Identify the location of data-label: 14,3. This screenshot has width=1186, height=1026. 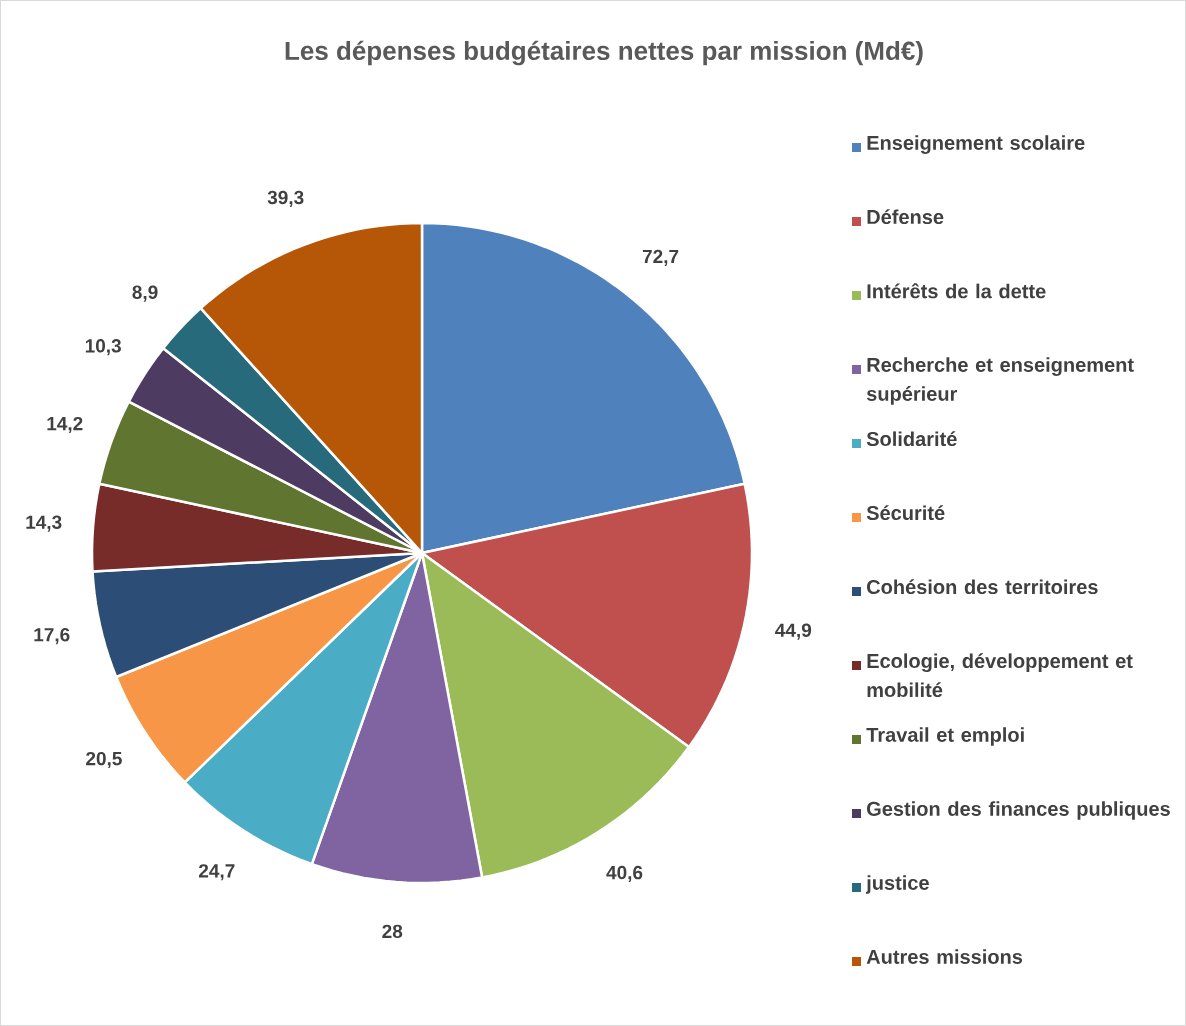
(44, 523).